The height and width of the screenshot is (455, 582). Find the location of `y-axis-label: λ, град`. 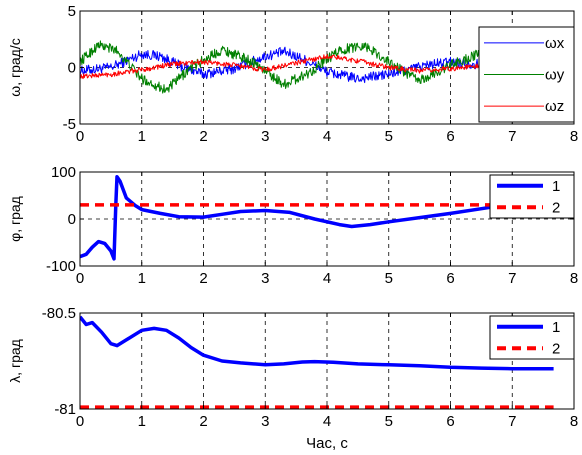

y-axis-label: λ, град is located at coordinates (15, 361).